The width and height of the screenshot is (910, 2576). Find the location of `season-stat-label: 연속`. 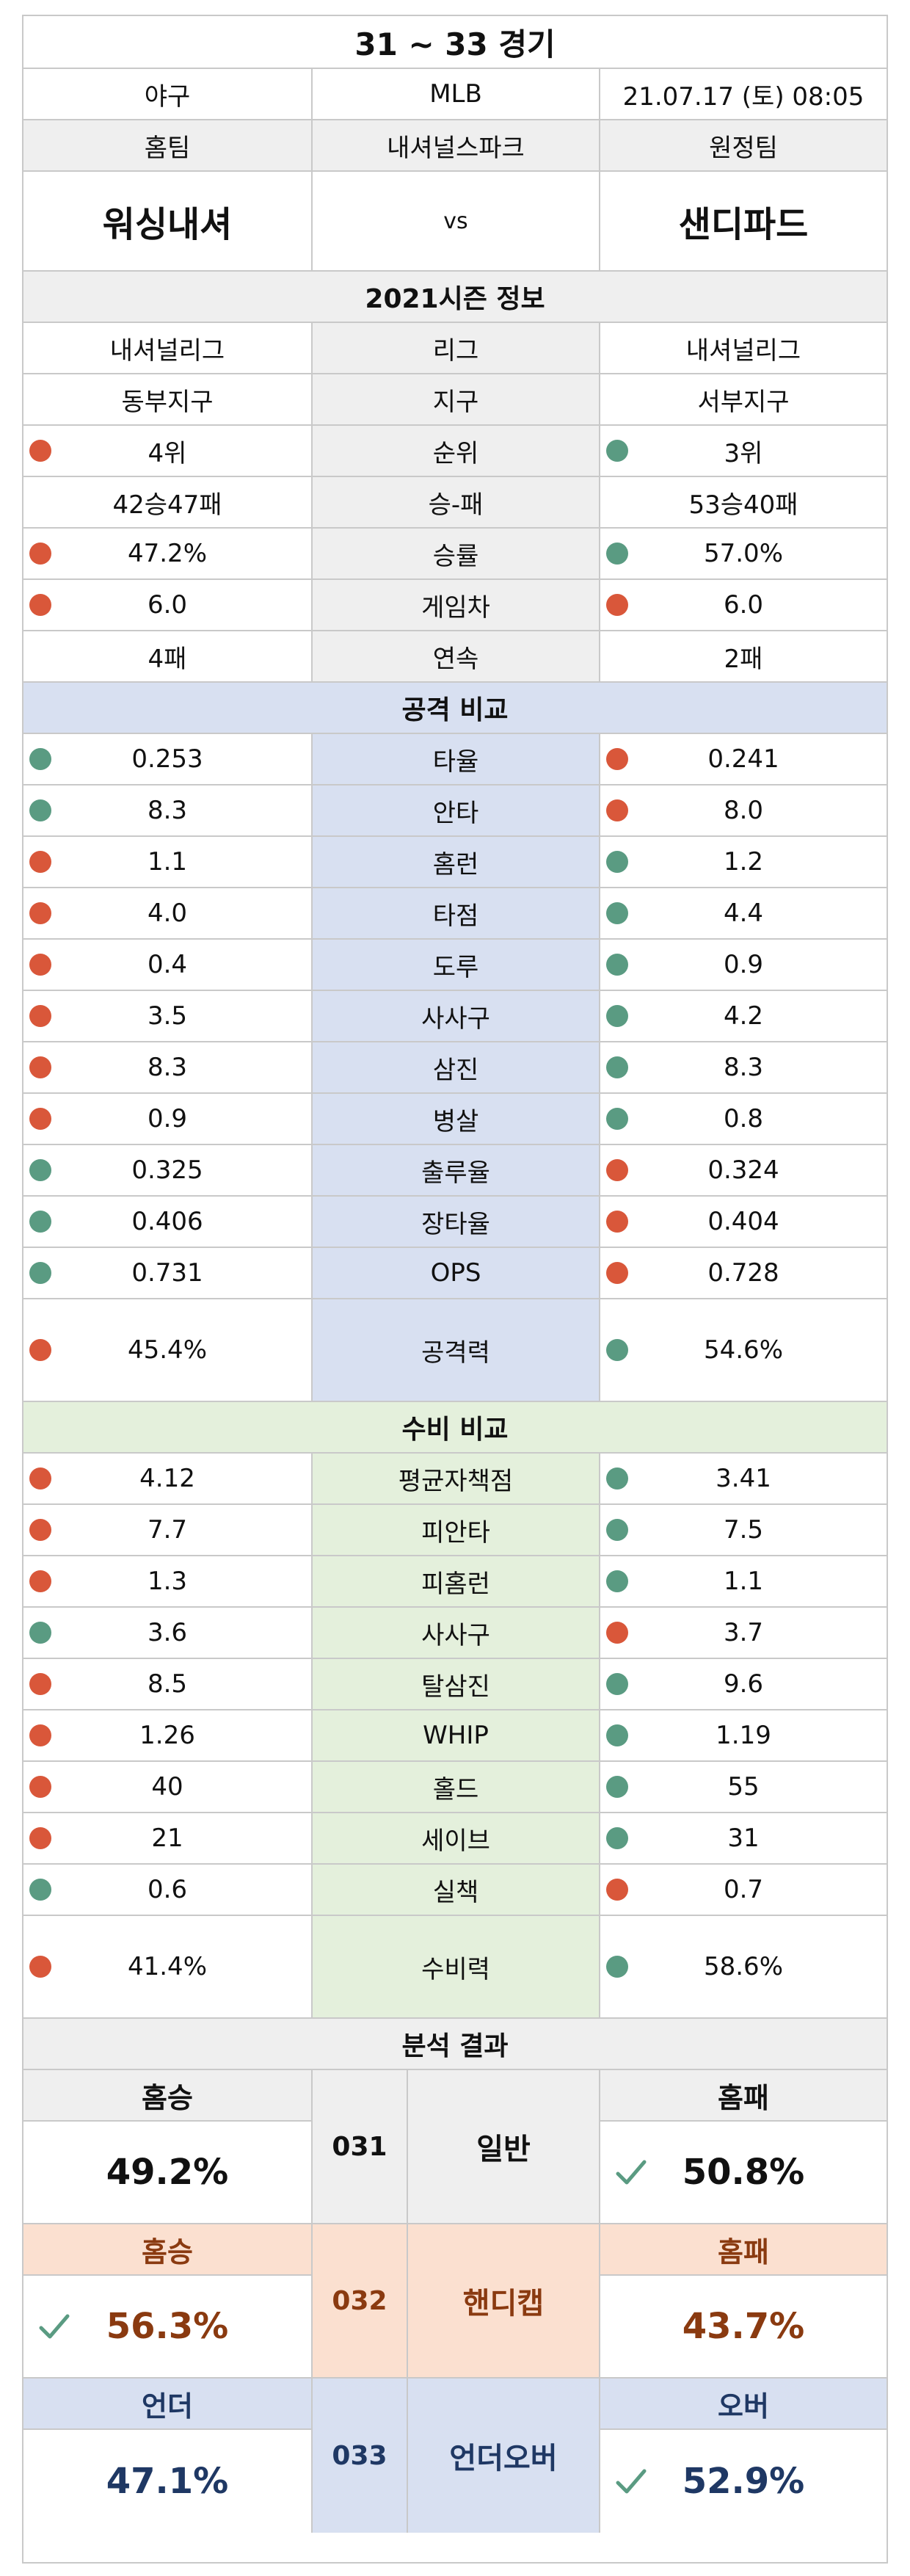

season-stat-label: 연속 is located at coordinates (457, 656).